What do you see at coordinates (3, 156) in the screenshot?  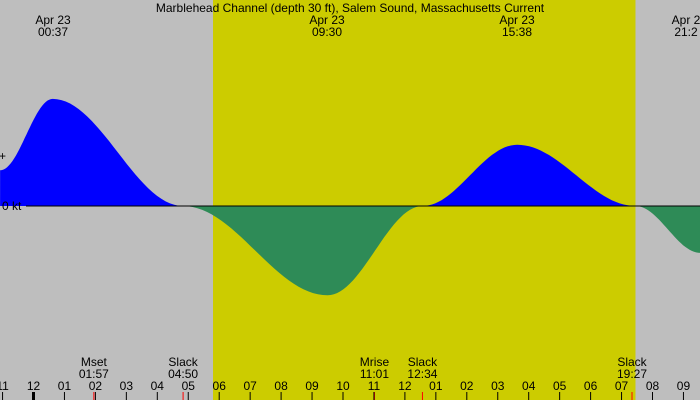 I see `plus-marker: +` at bounding box center [3, 156].